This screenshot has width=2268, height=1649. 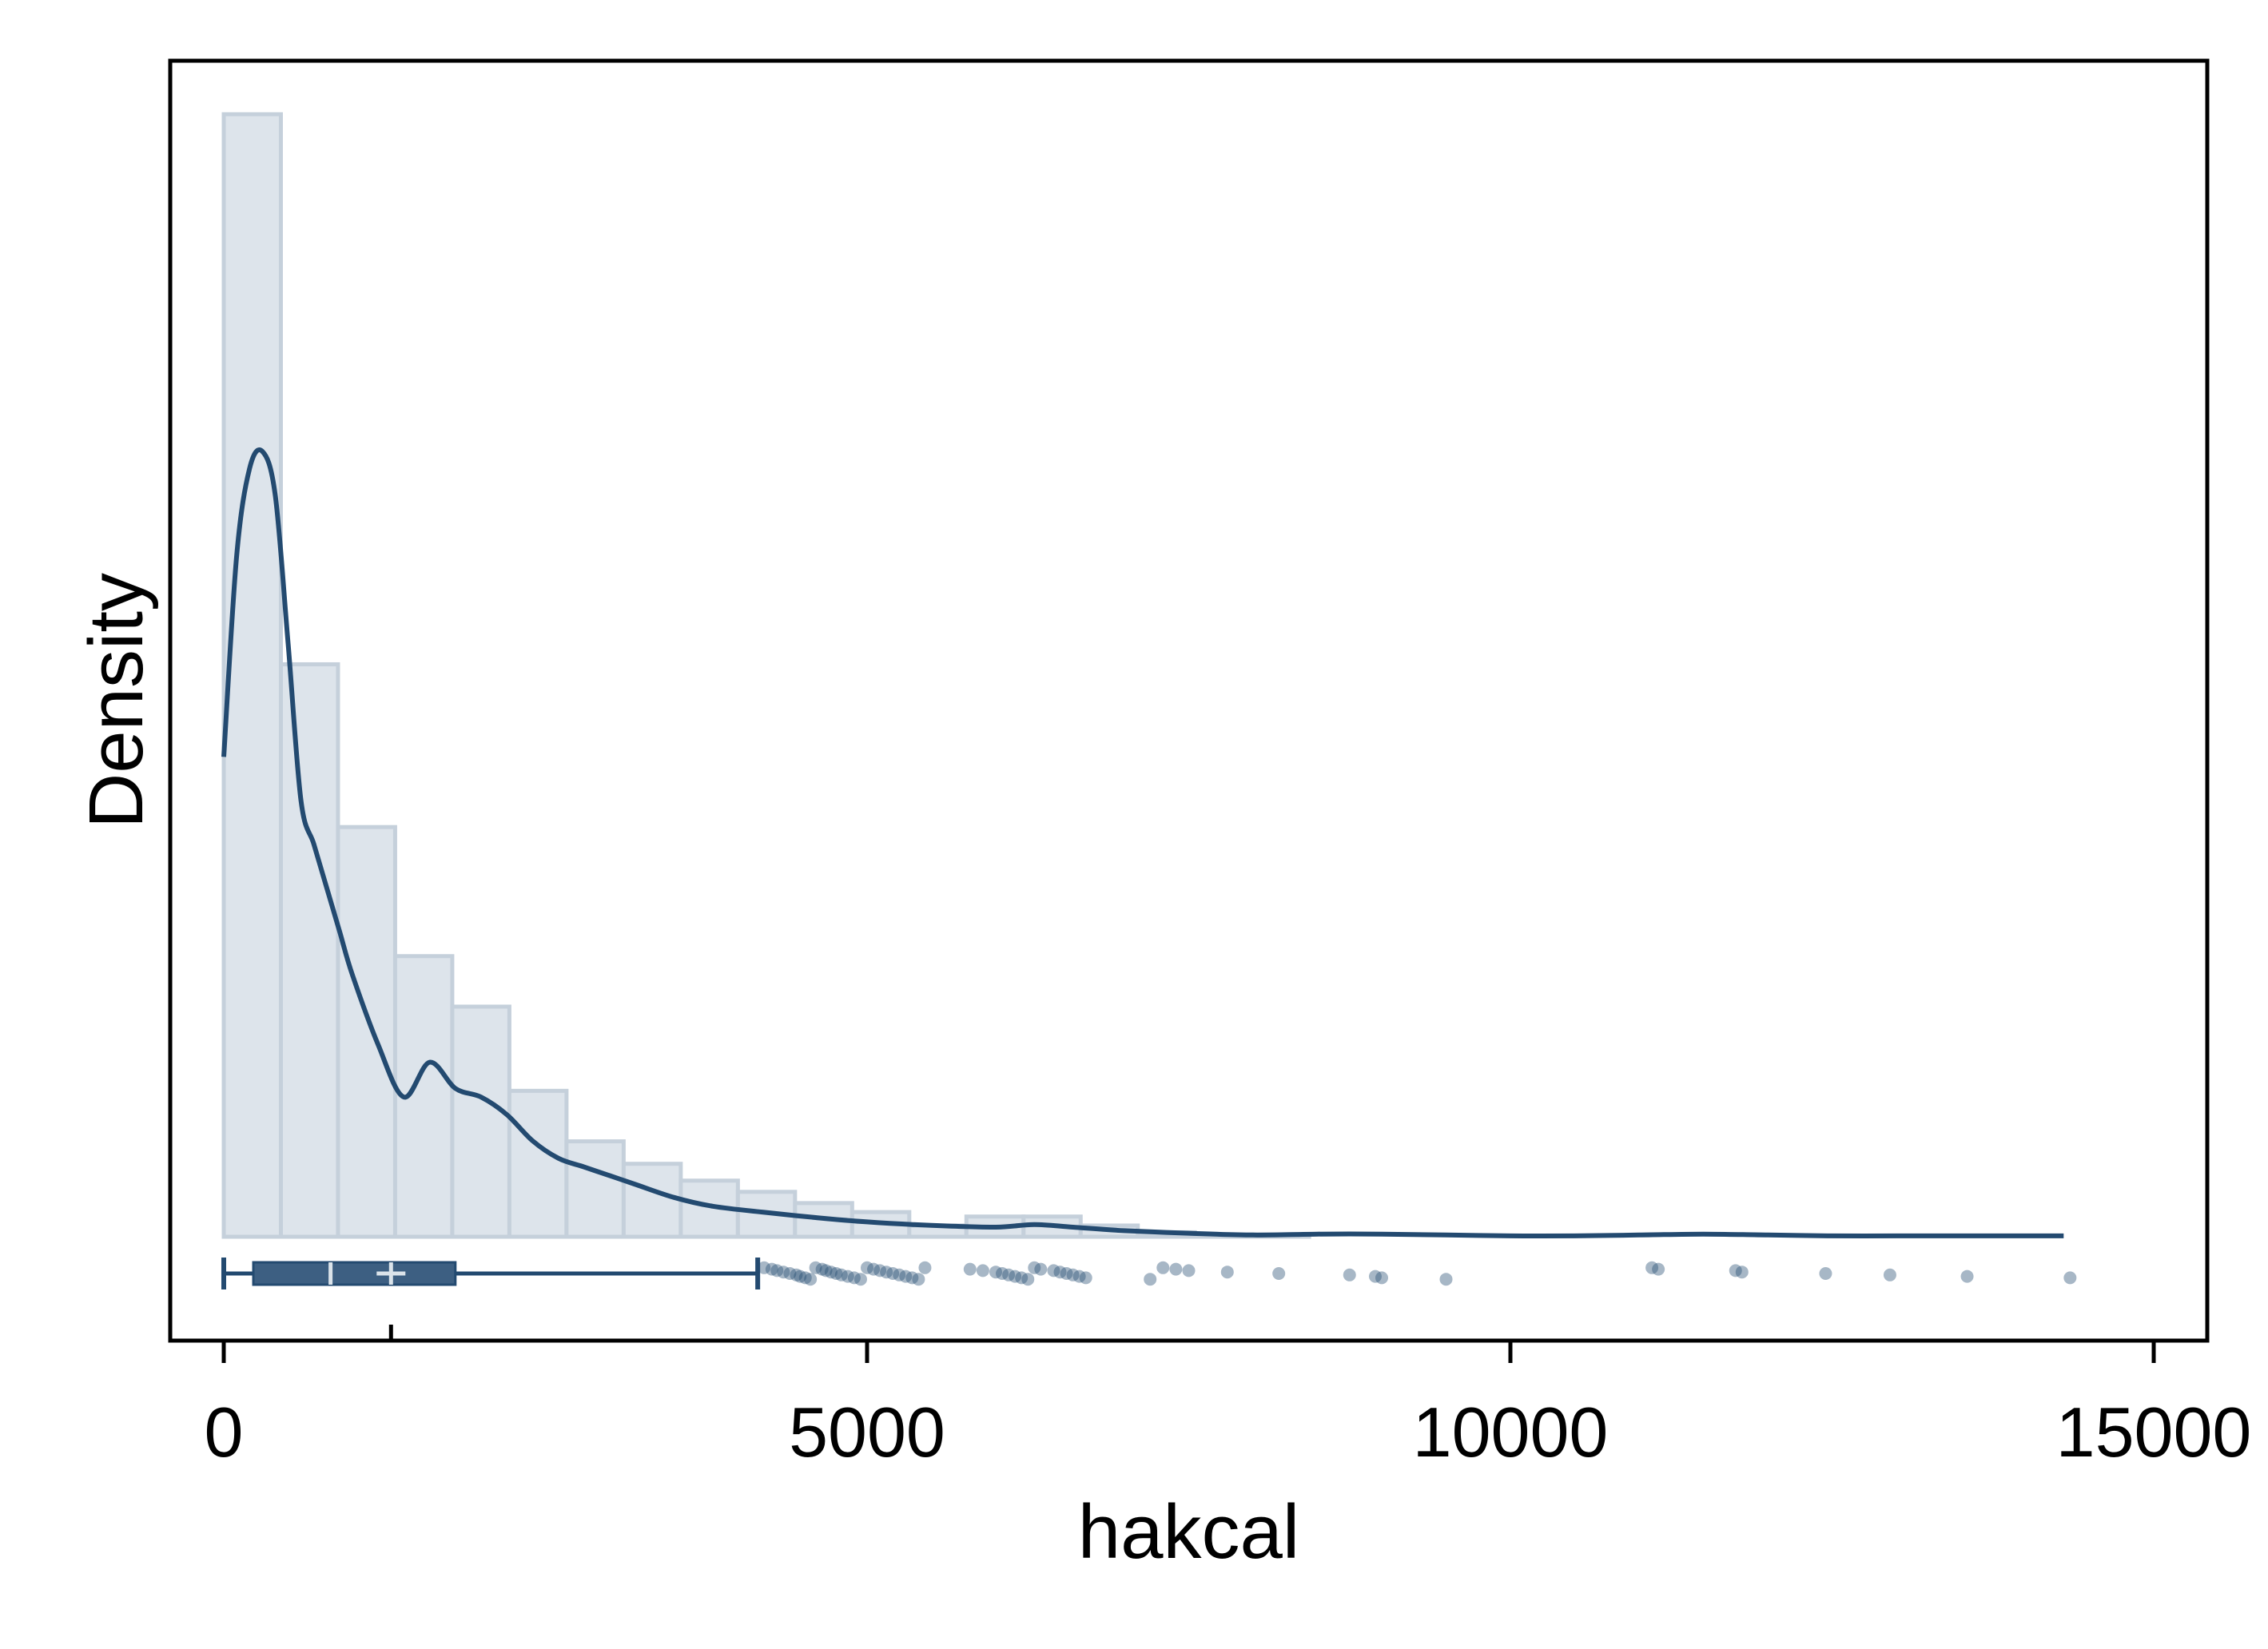 What do you see at coordinates (354, 1273) in the screenshot?
I see `boxplot-box` at bounding box center [354, 1273].